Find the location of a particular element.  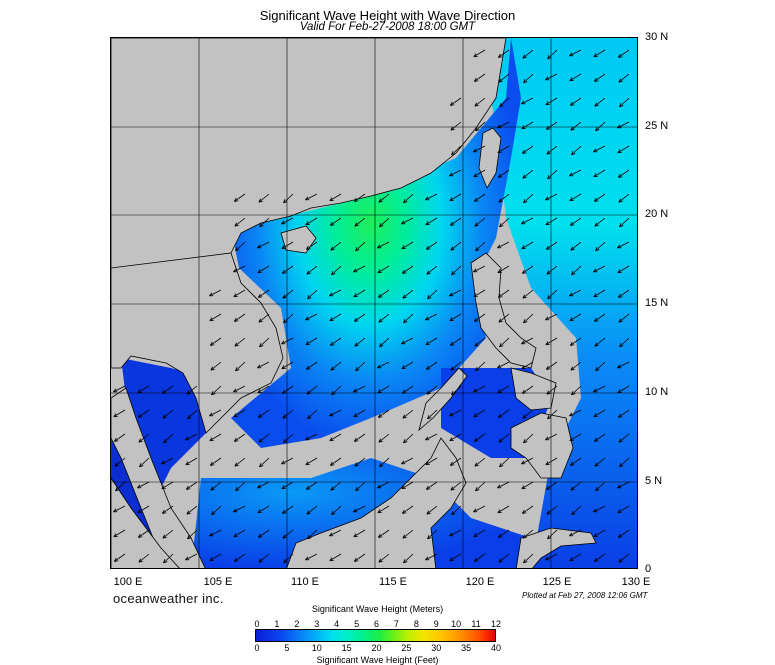

colorbar-meters-tick: 4 is located at coordinates (337, 624).